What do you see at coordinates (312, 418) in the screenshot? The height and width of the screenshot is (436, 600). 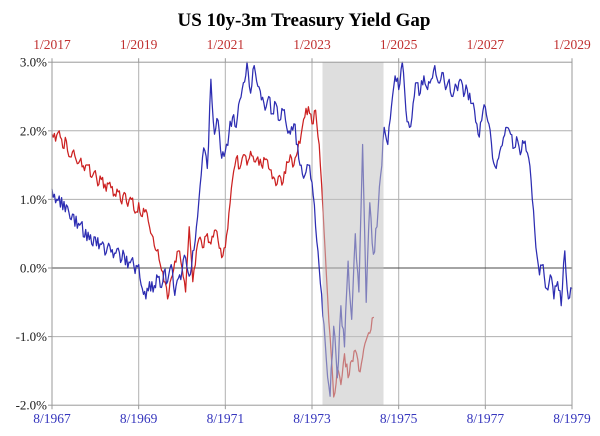 I see `bottom-axis-label: 8/1973` at bounding box center [312, 418].